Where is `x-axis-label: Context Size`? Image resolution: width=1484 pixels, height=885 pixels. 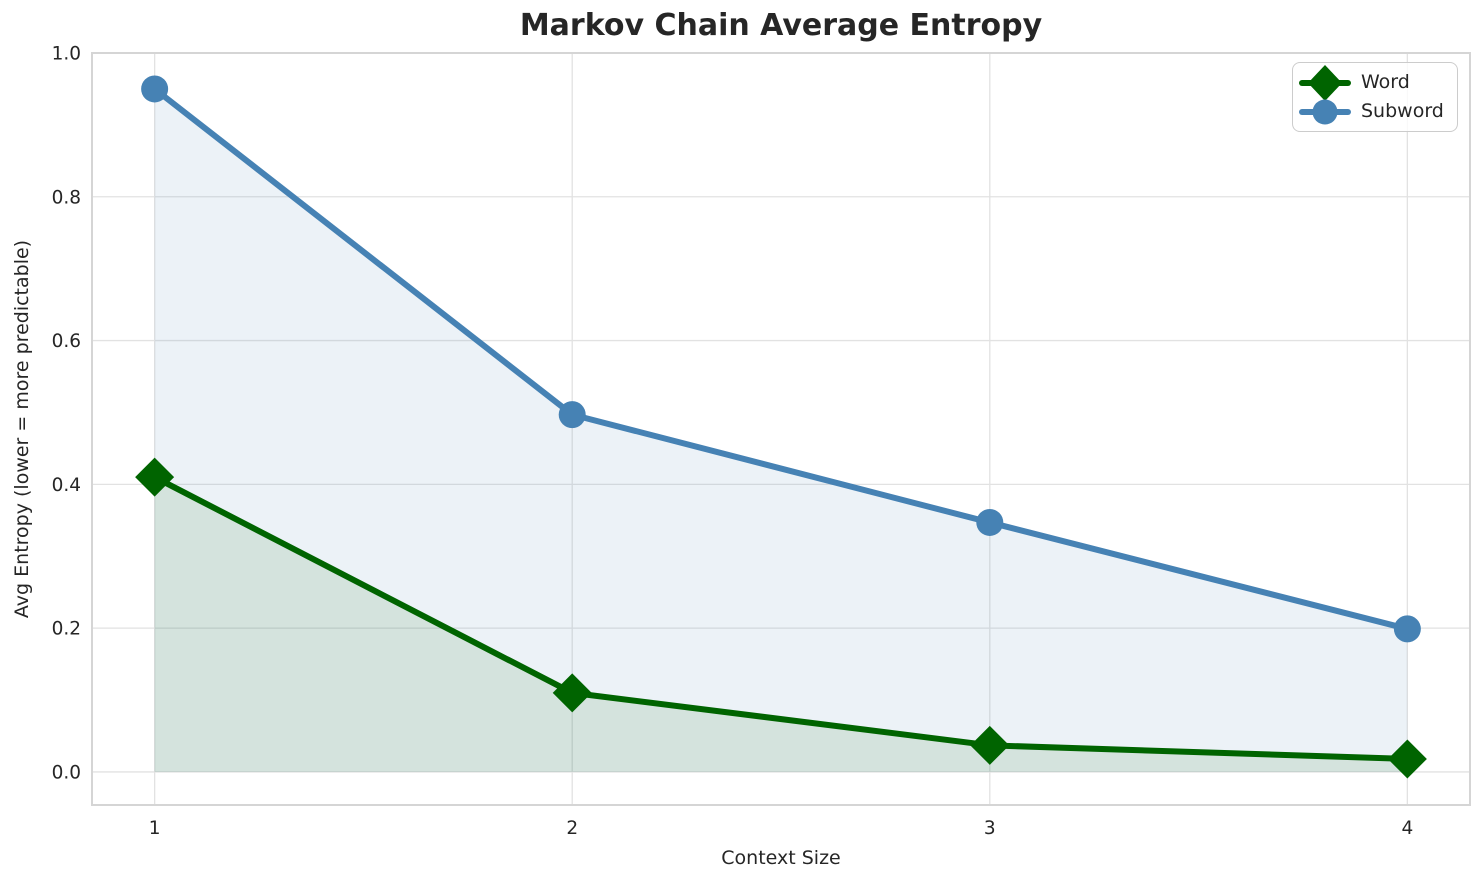
x-axis-label: Context Size is located at coordinates (781, 858).